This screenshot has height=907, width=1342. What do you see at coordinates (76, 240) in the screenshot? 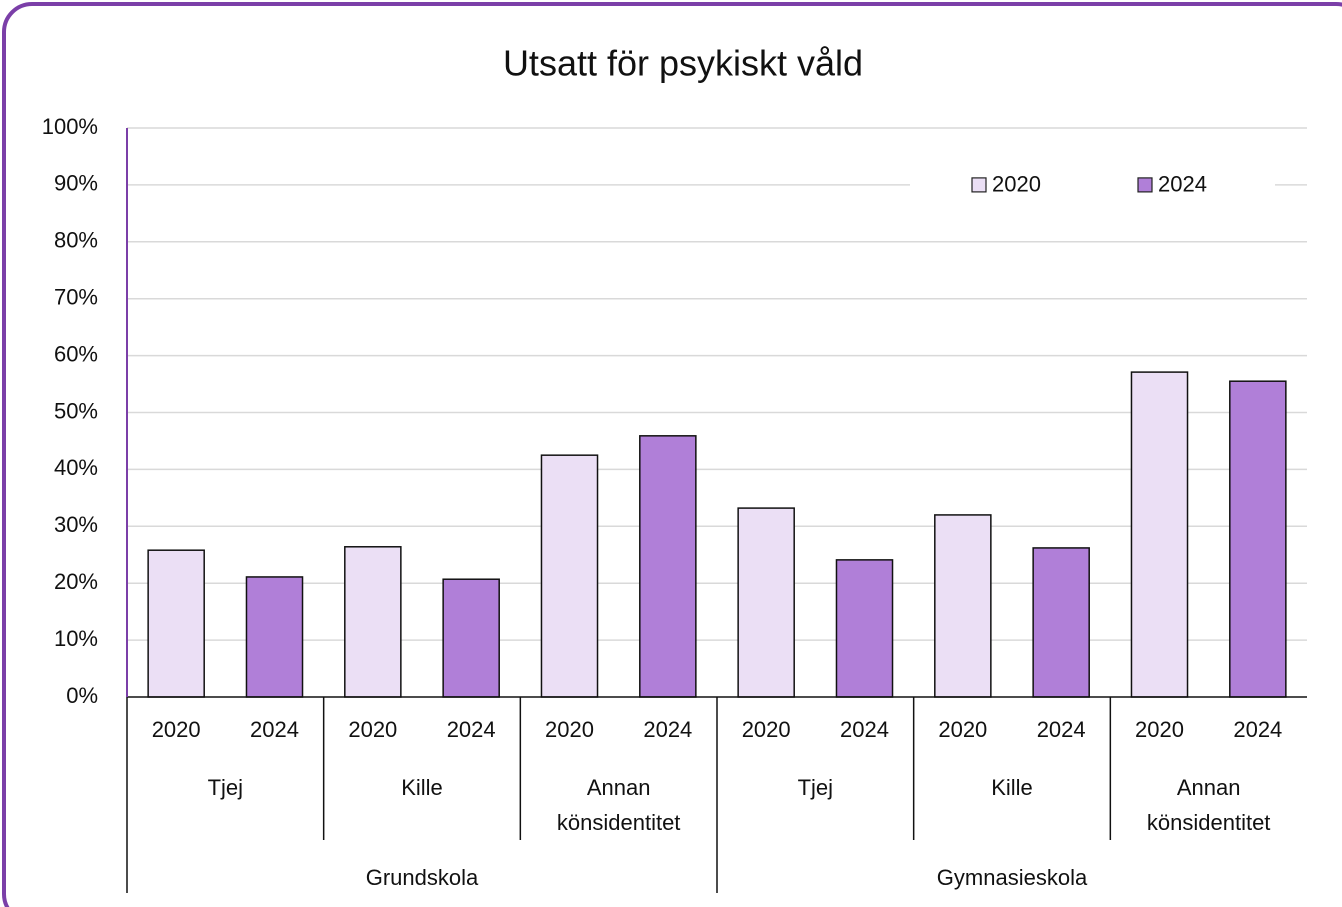
I see `y-tick-label: 80%` at bounding box center [76, 240].